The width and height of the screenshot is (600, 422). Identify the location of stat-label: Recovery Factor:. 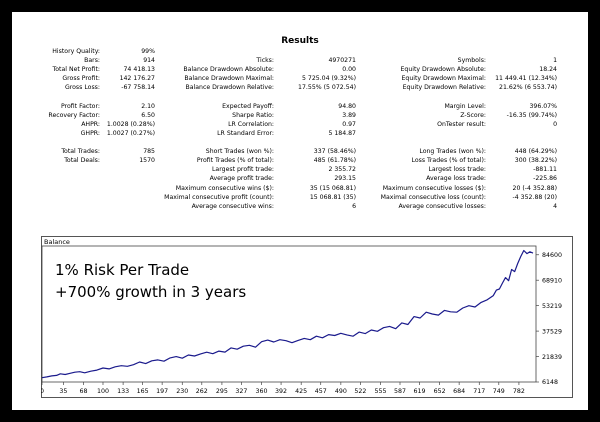
(74, 115).